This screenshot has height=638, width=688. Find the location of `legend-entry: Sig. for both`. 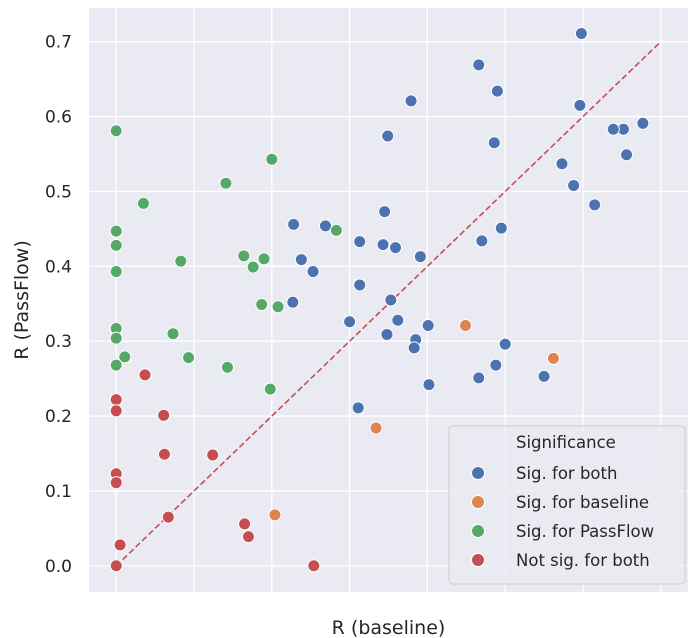

legend-entry: Sig. for both is located at coordinates (566, 473).